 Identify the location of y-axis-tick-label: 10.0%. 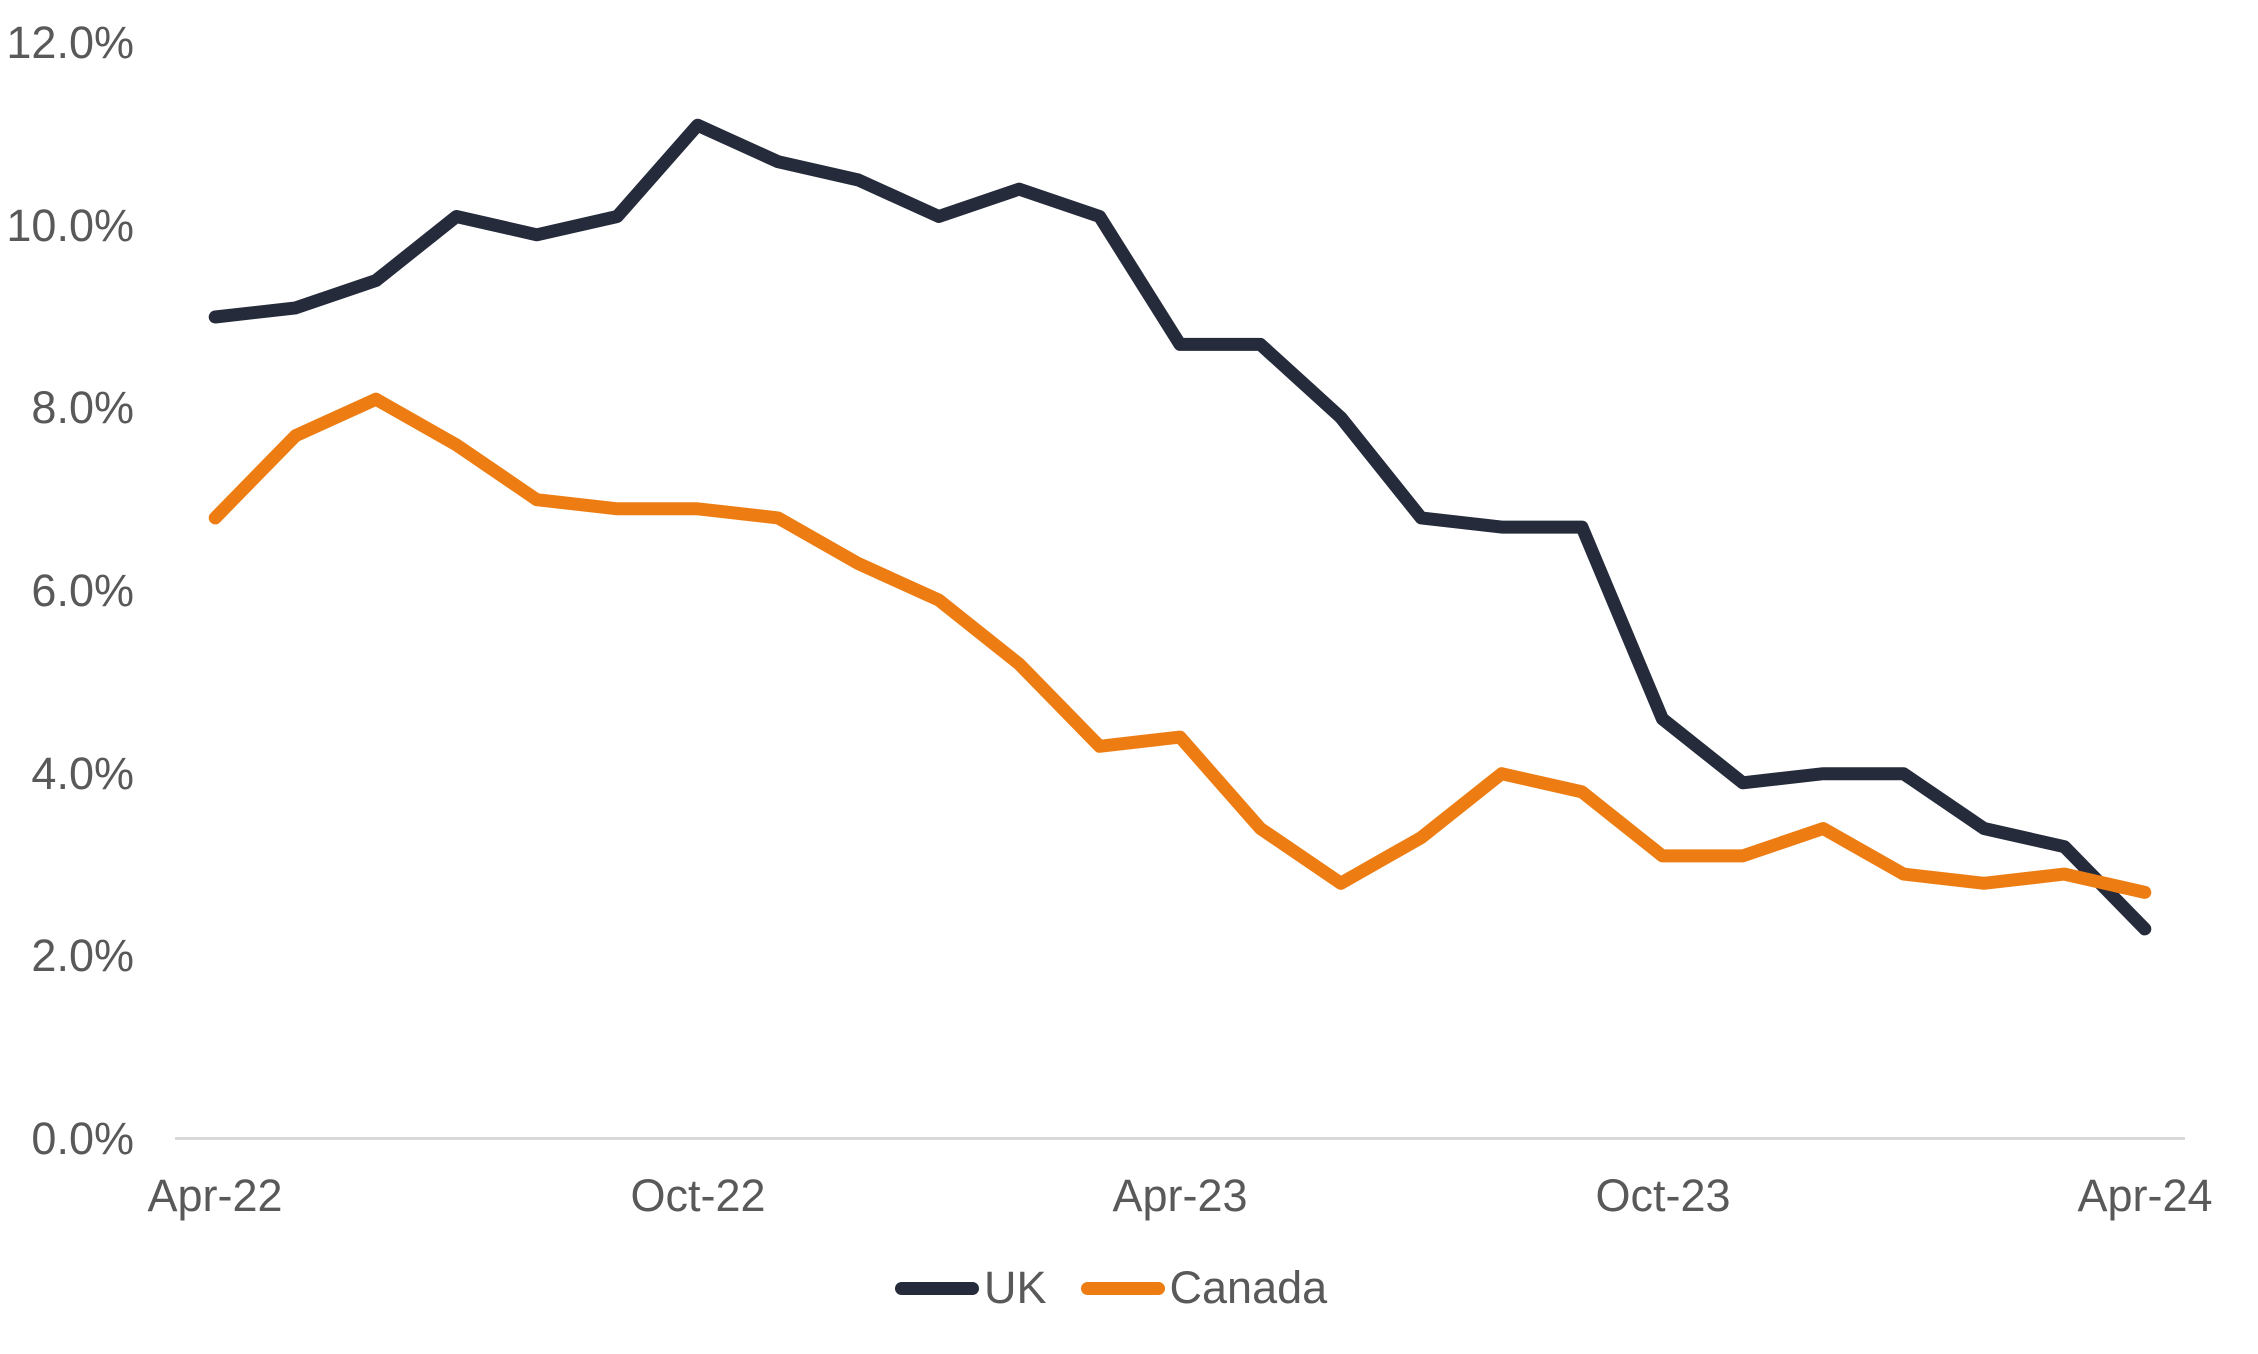
(70, 225).